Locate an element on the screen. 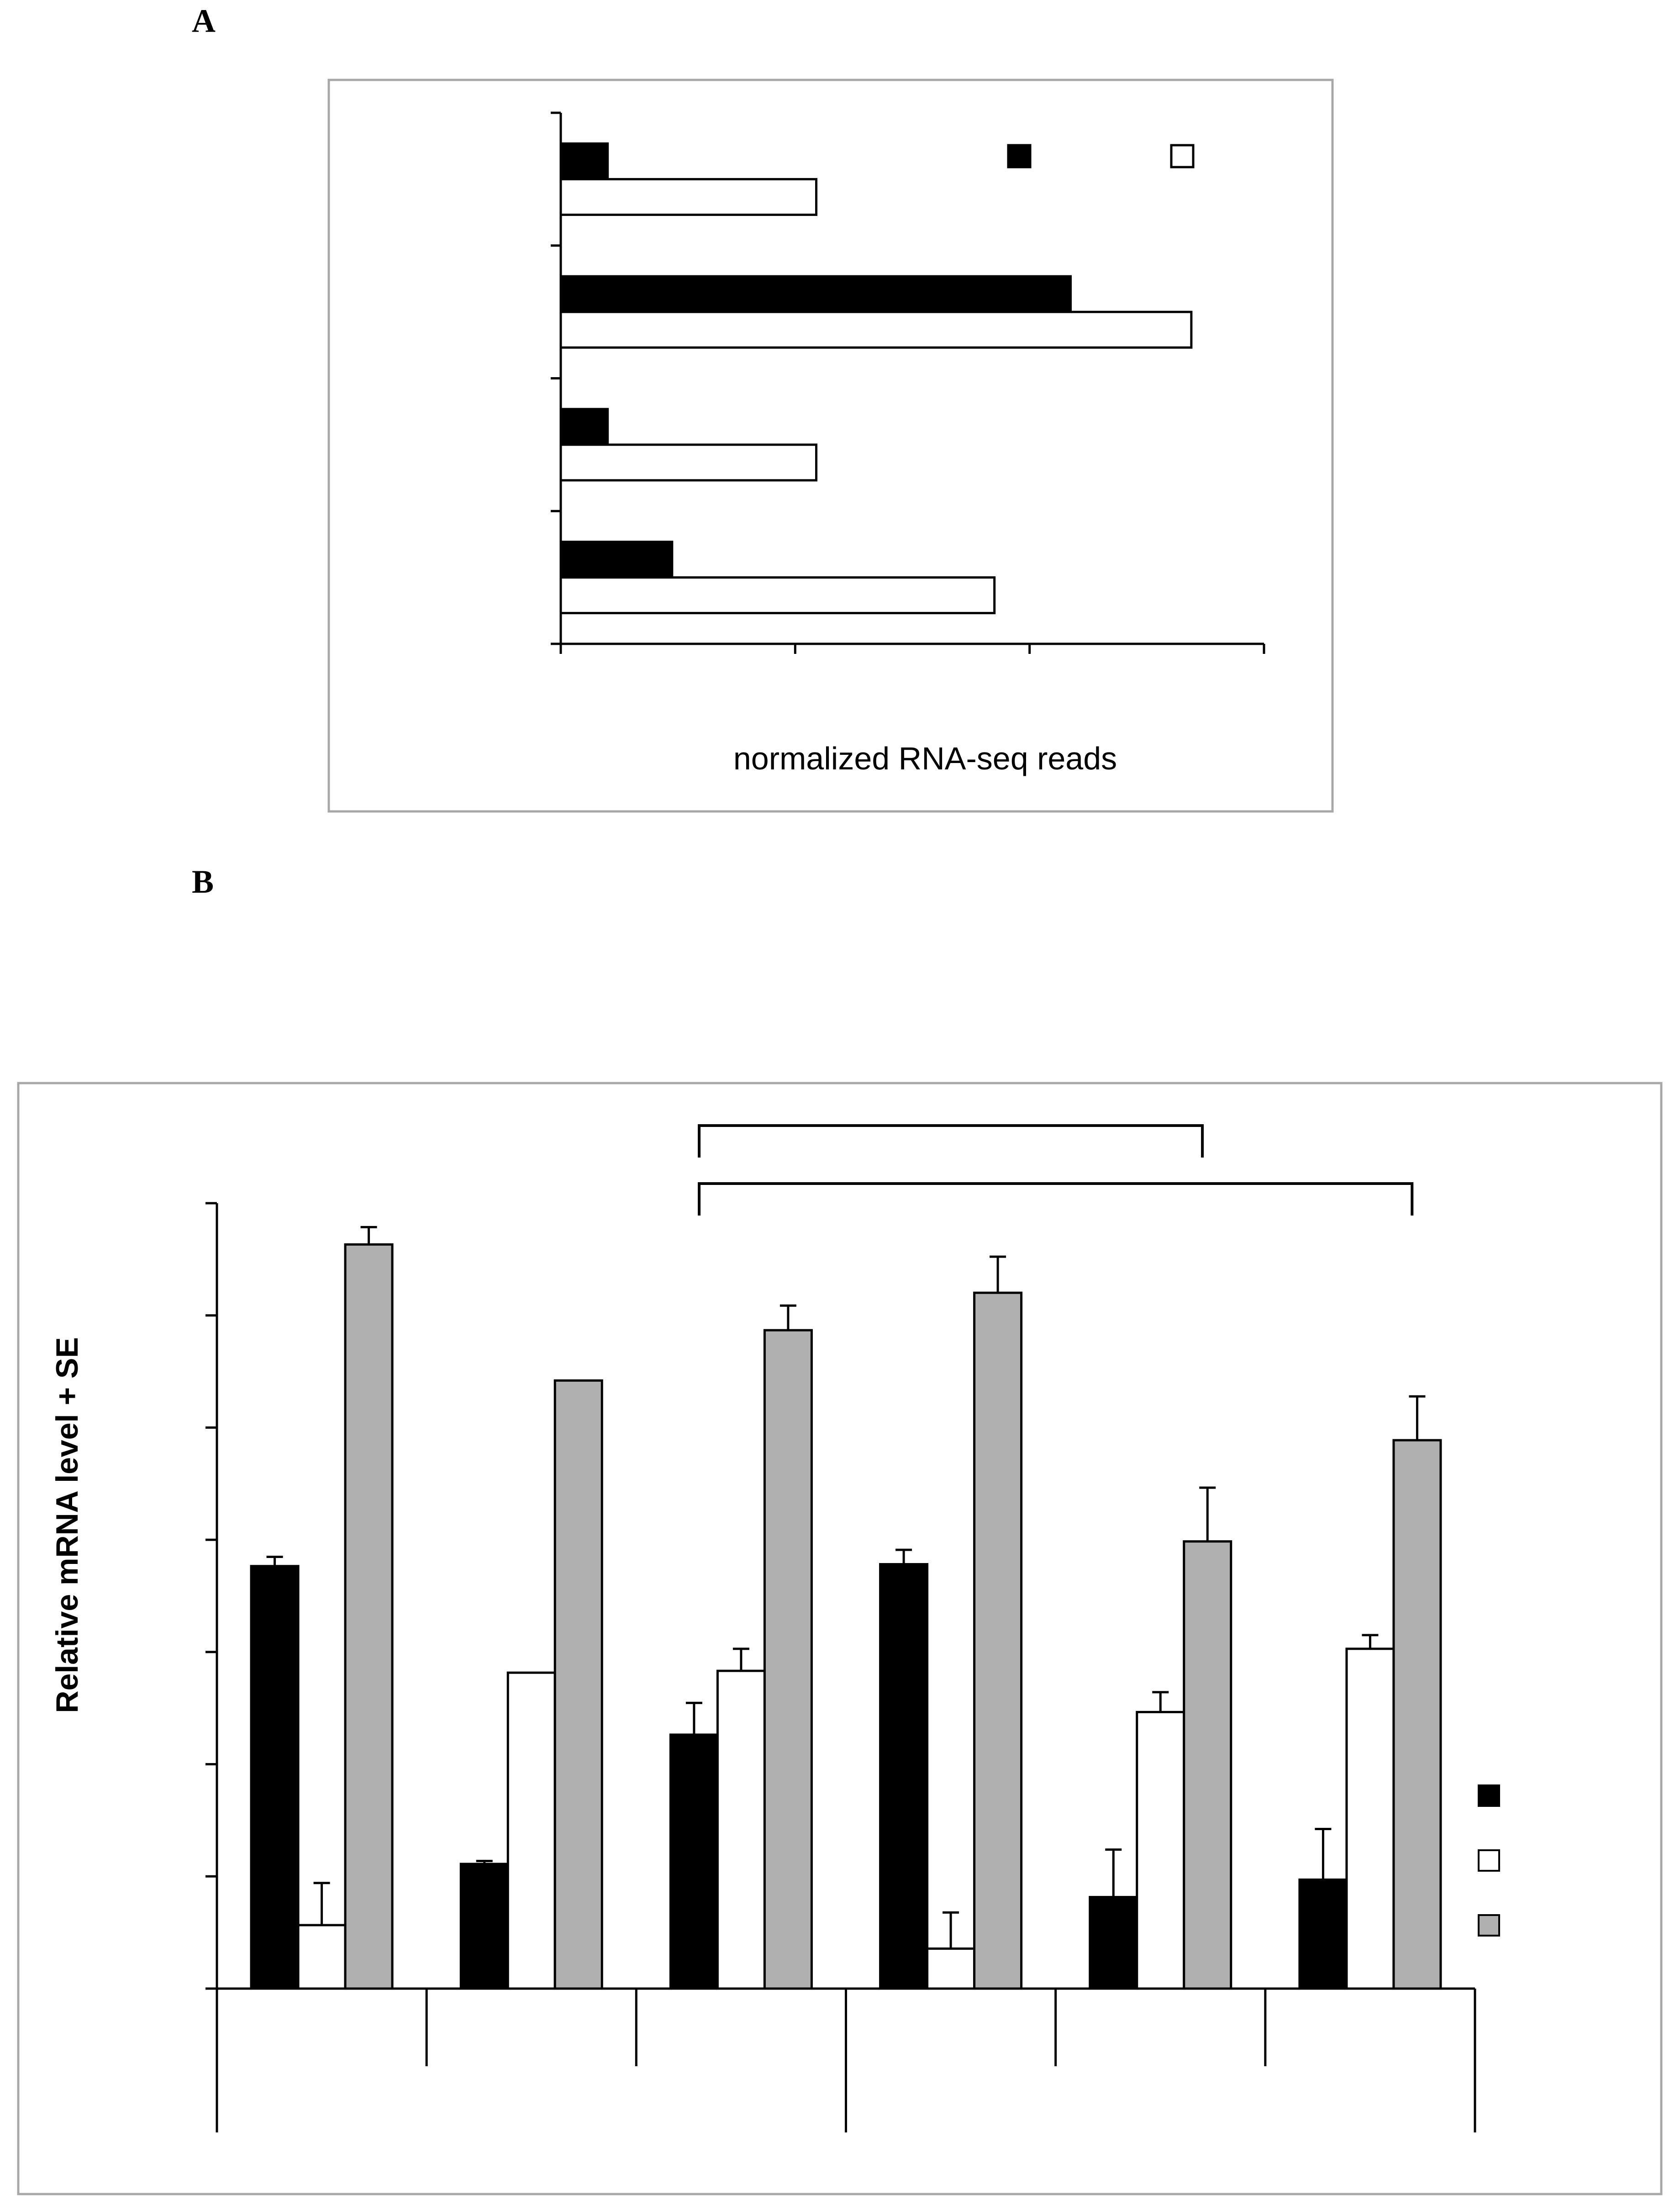  b-legend-swatch-mpr is located at coordinates (1489, 1925).